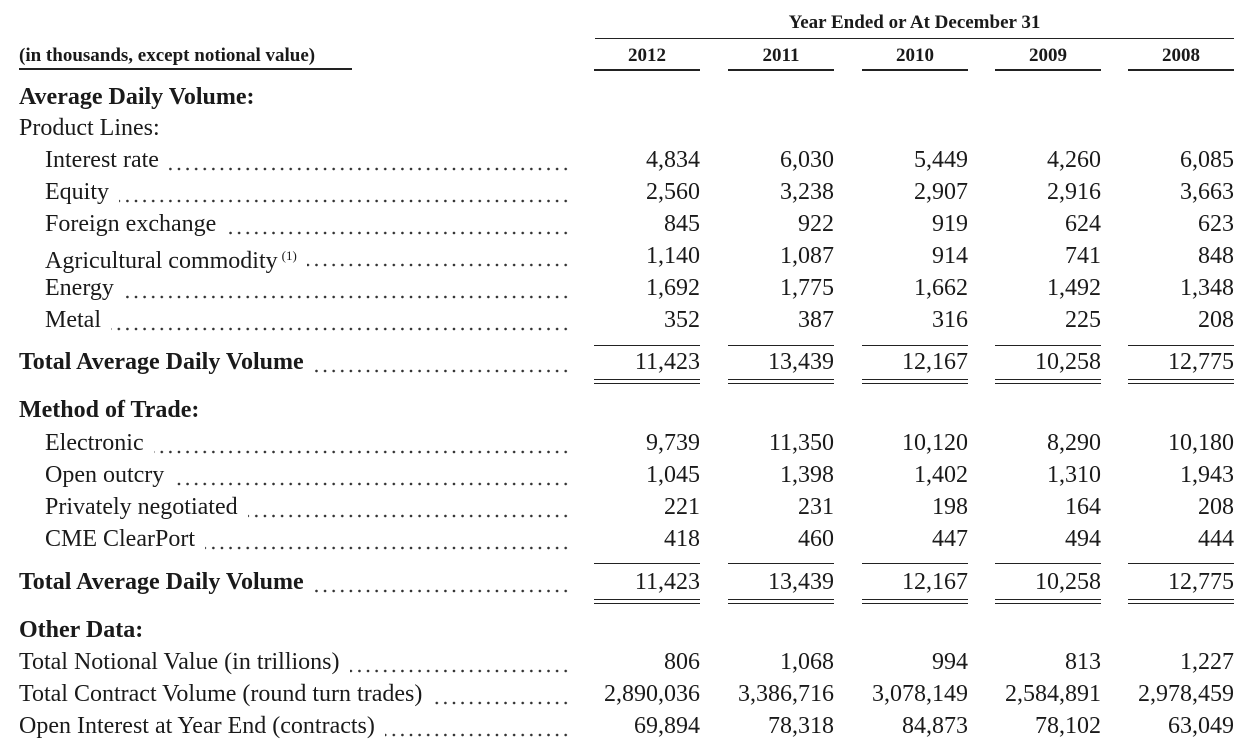 This screenshot has height=754, width=1256. What do you see at coordinates (289, 255) in the screenshot?
I see `footnote-marker: (1)` at bounding box center [289, 255].